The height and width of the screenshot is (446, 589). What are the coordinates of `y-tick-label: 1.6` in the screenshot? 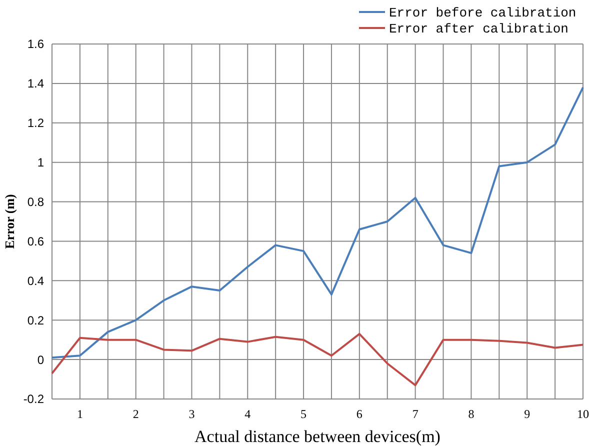 It's located at (35, 44).